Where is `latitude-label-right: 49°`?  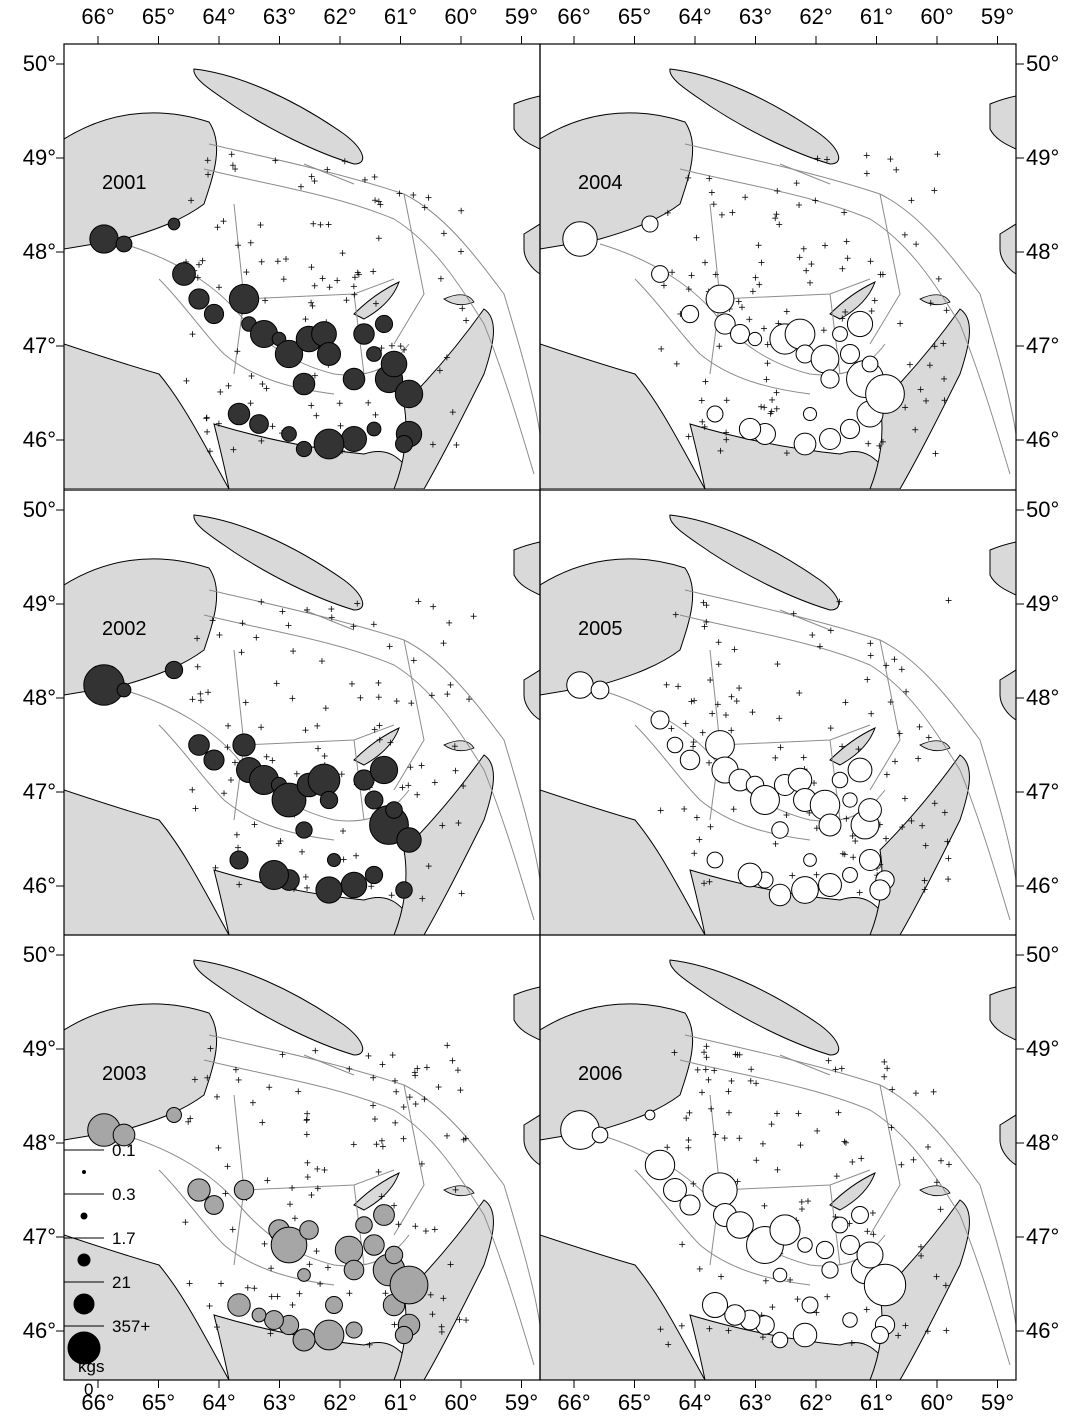
latitude-label-right: 49° is located at coordinates (1042, 603).